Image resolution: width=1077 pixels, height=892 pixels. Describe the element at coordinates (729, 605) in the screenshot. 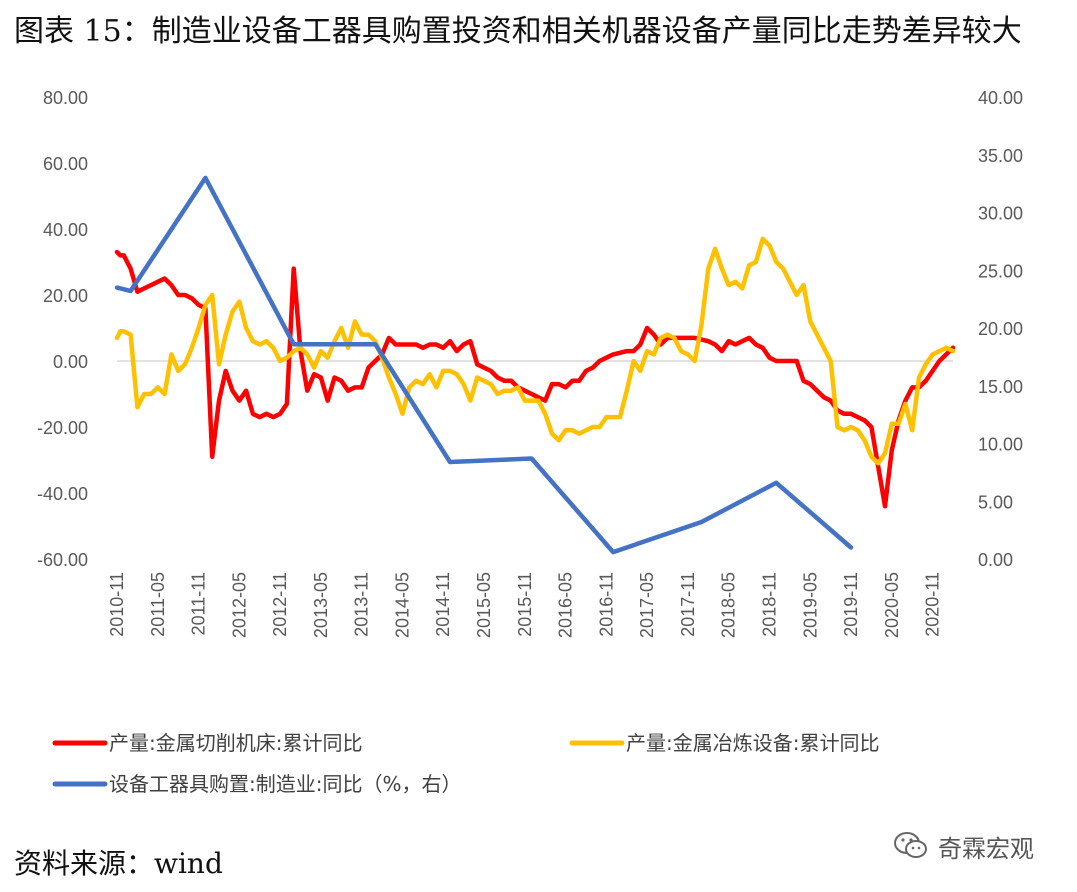

I see `x-tick-label: 2018-05` at that location.